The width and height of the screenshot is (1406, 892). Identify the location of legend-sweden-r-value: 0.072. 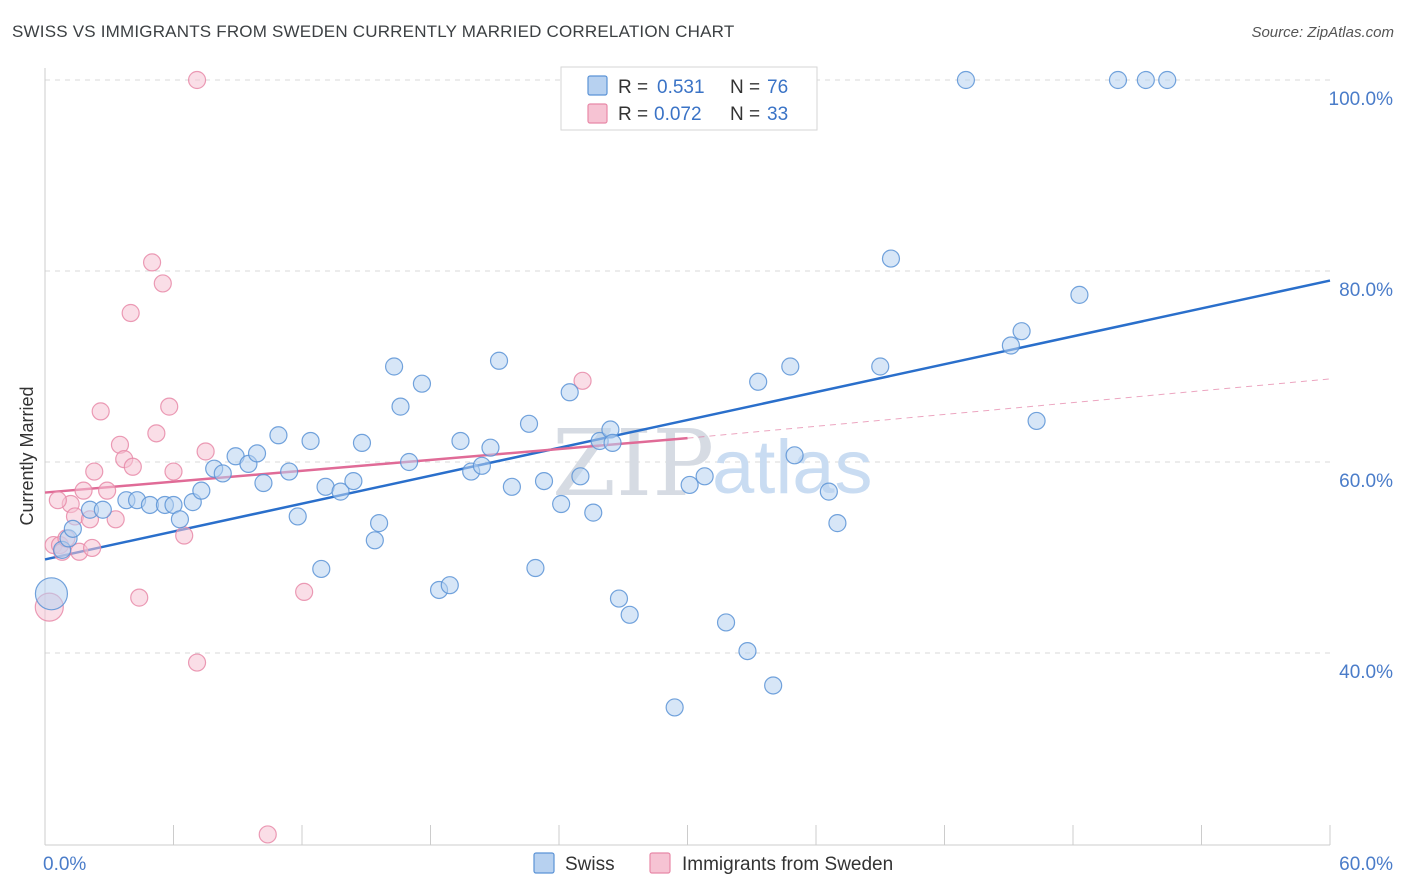
(678, 114).